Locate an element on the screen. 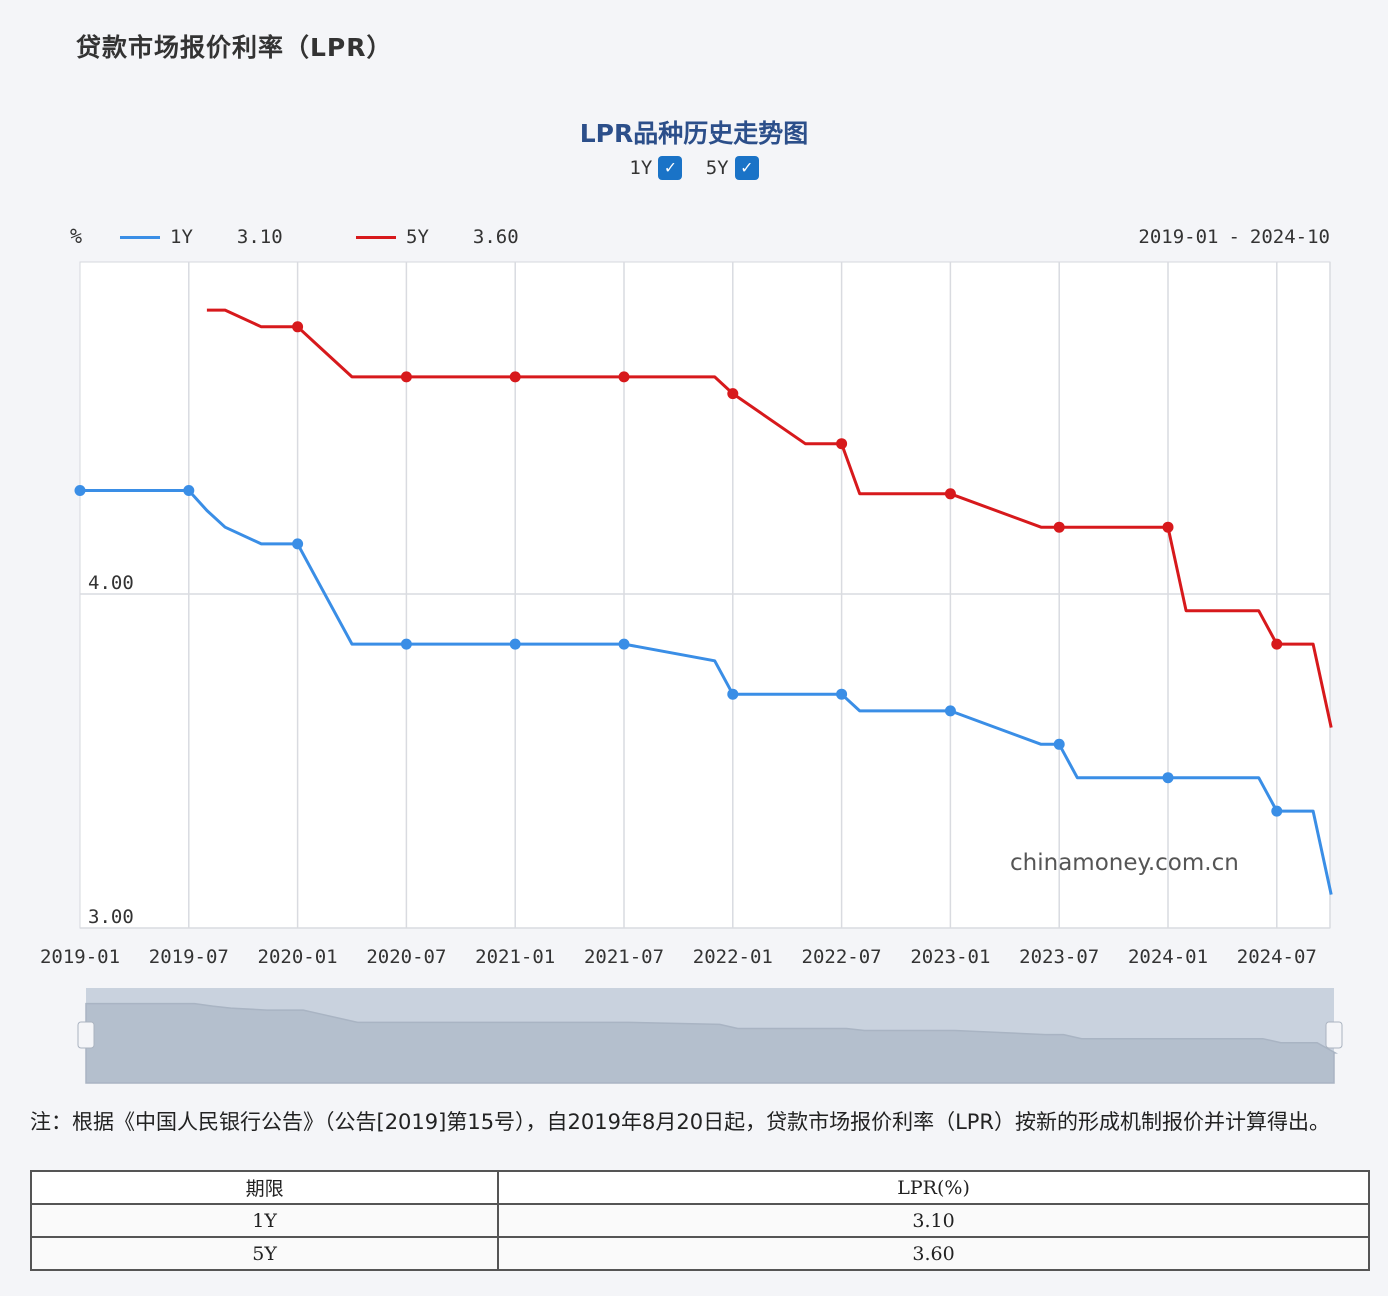 This screenshot has height=1296, width=1388. range-handle-right is located at coordinates (1334, 1035).